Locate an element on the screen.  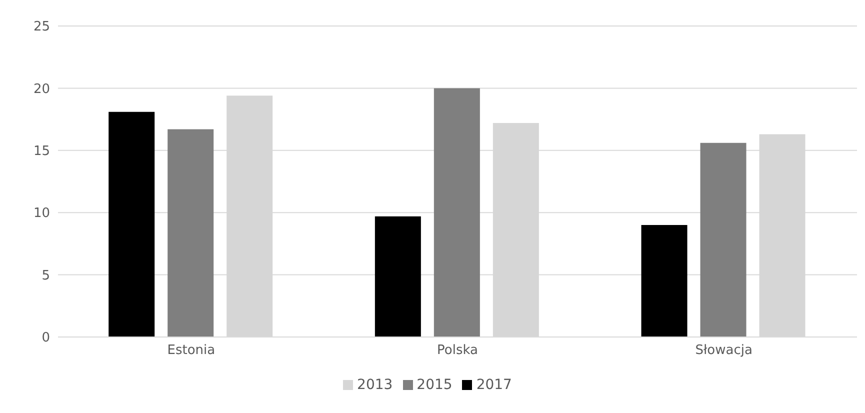
x-tick-label: Słowacja is located at coordinates (723, 350).